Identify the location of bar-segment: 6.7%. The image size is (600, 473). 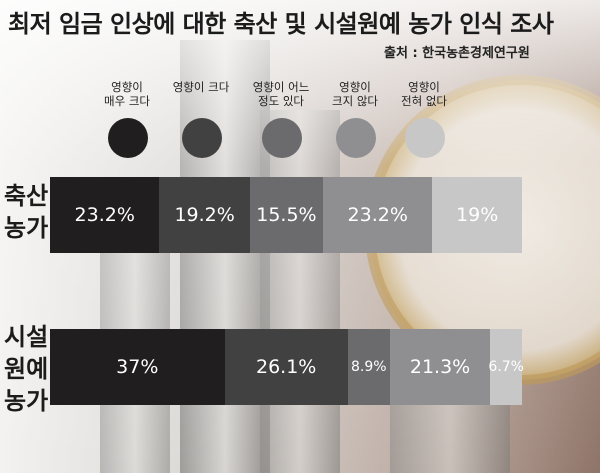
(506, 367).